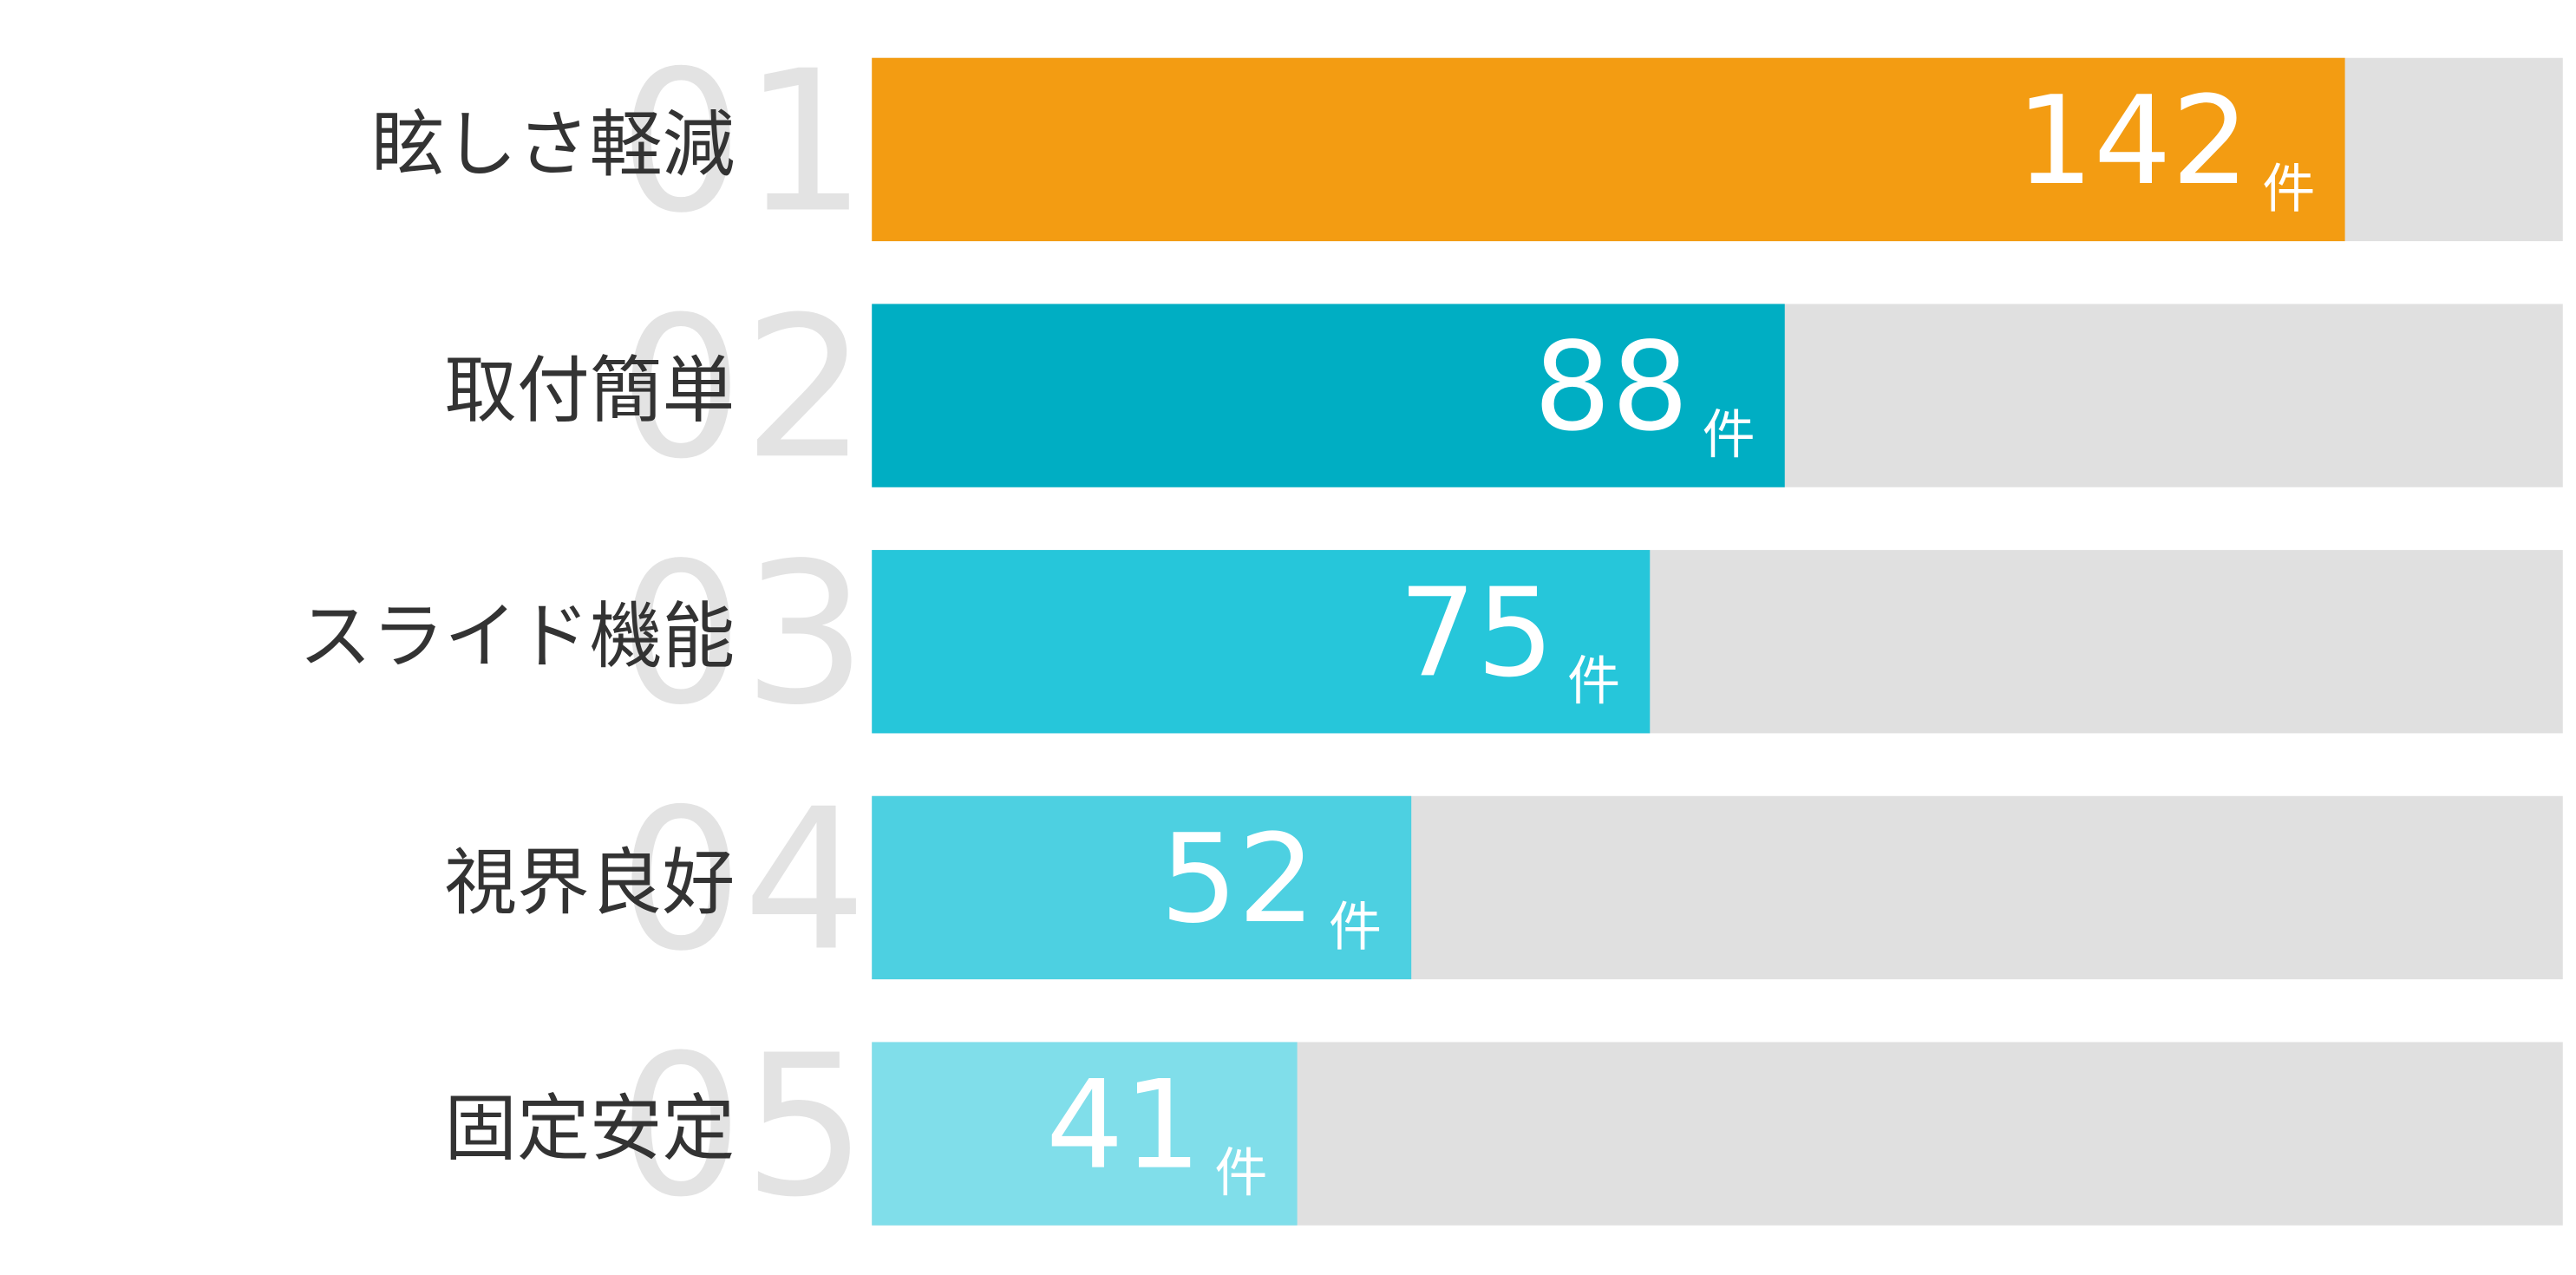 The height and width of the screenshot is (1275, 2576). Describe the element at coordinates (589, 390) in the screenshot. I see `category-label: 取付簡単` at that location.